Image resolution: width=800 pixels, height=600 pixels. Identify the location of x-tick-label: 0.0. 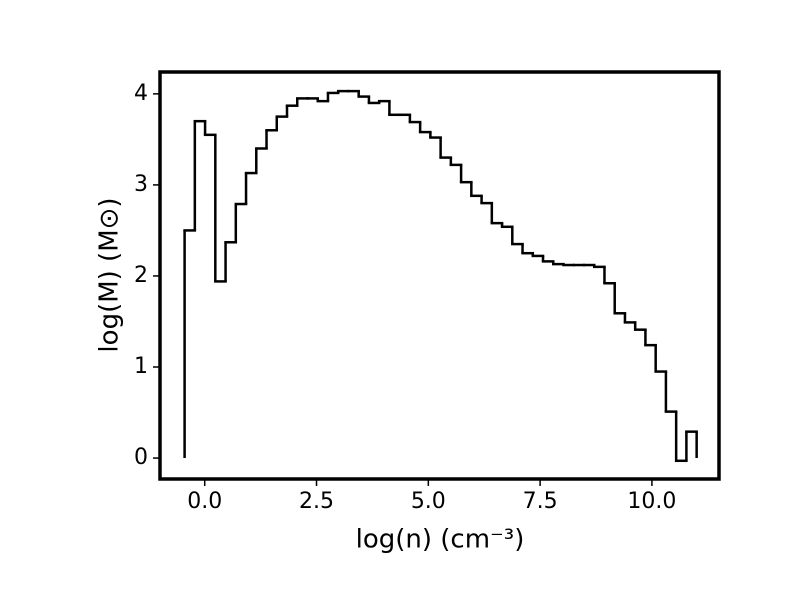
(204, 501).